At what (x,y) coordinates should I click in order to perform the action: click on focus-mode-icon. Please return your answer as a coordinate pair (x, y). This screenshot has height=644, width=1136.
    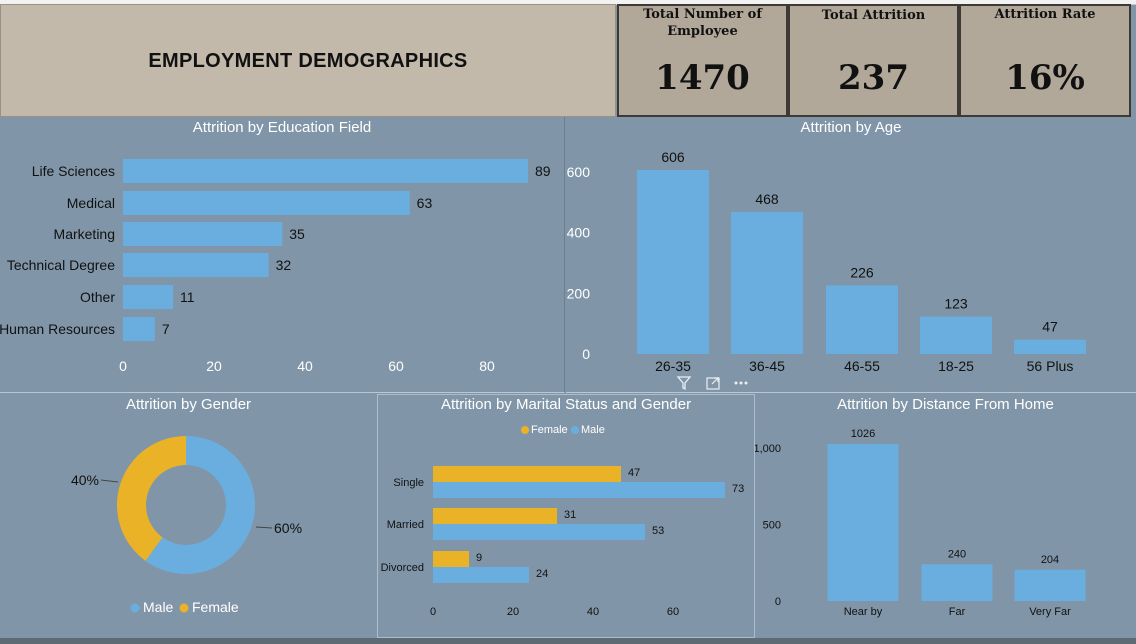
    Looking at the image, I should click on (713, 383).